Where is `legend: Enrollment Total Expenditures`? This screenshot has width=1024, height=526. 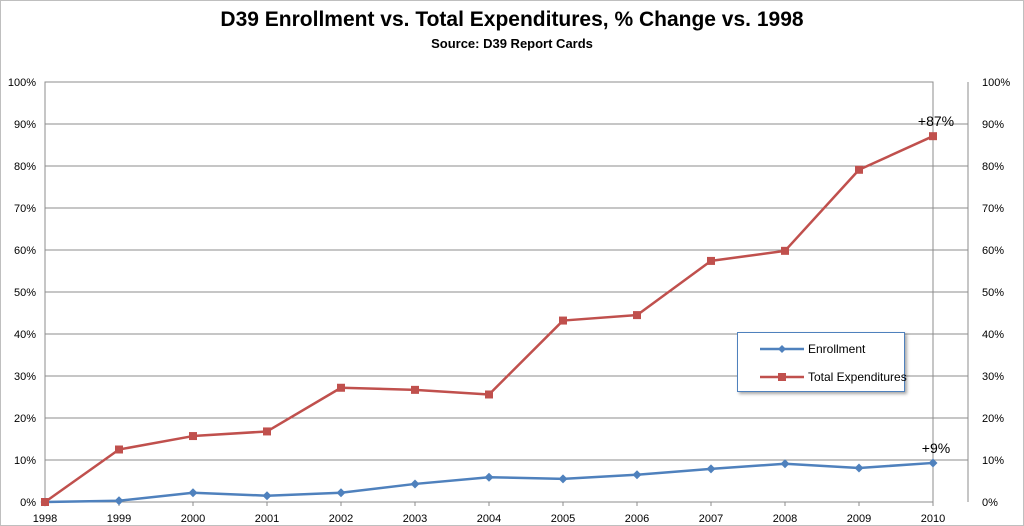 legend: Enrollment Total Expenditures is located at coordinates (822, 362).